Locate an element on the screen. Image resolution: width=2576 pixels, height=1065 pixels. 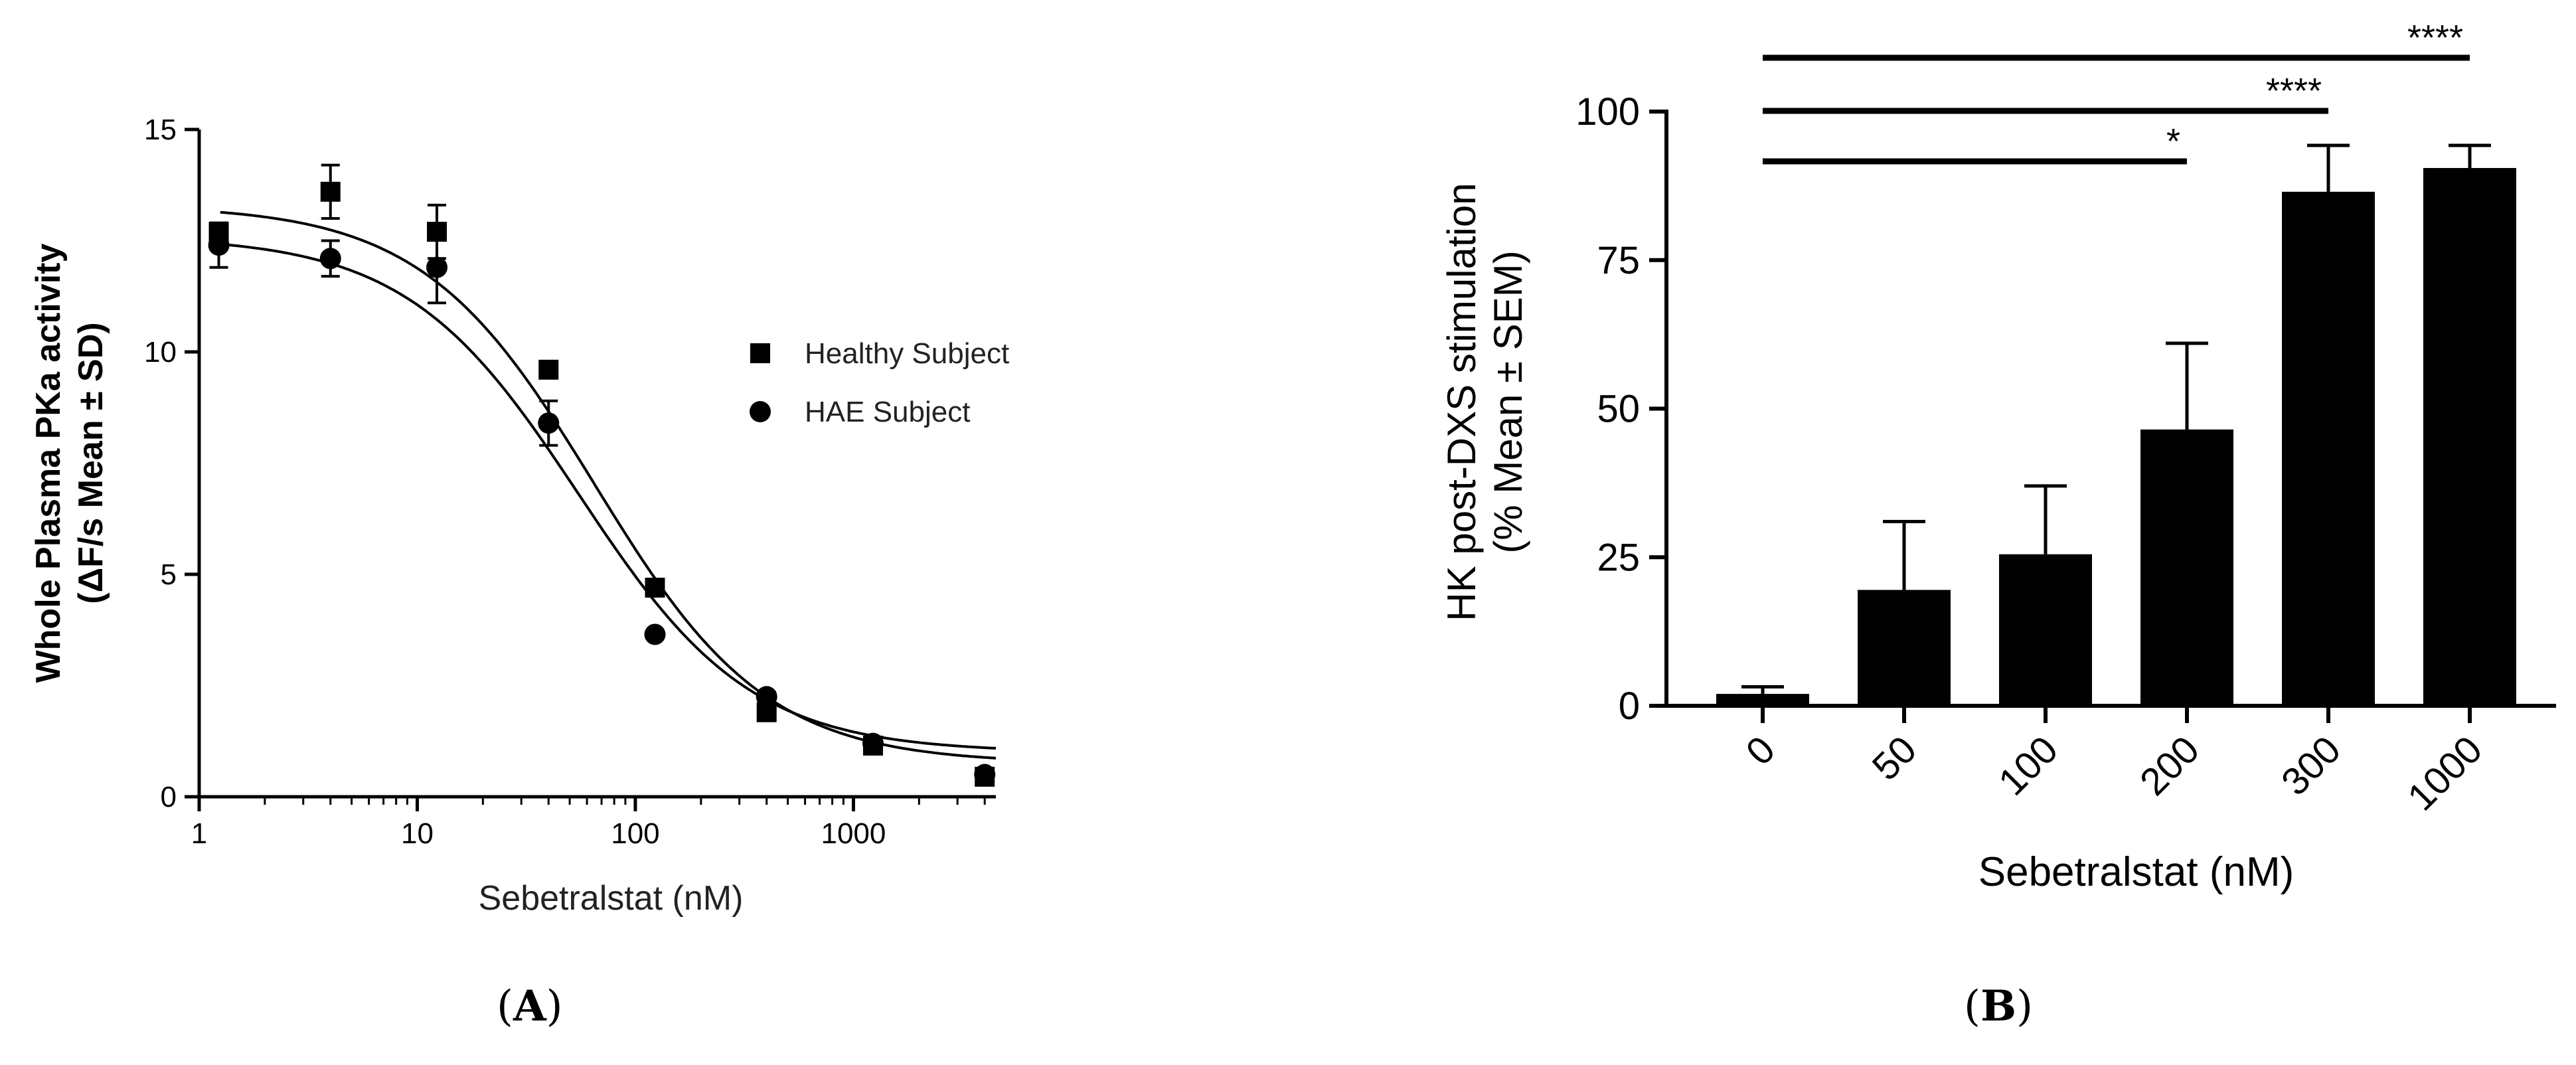
panel-a-letter: A is located at coordinates (529, 1006).